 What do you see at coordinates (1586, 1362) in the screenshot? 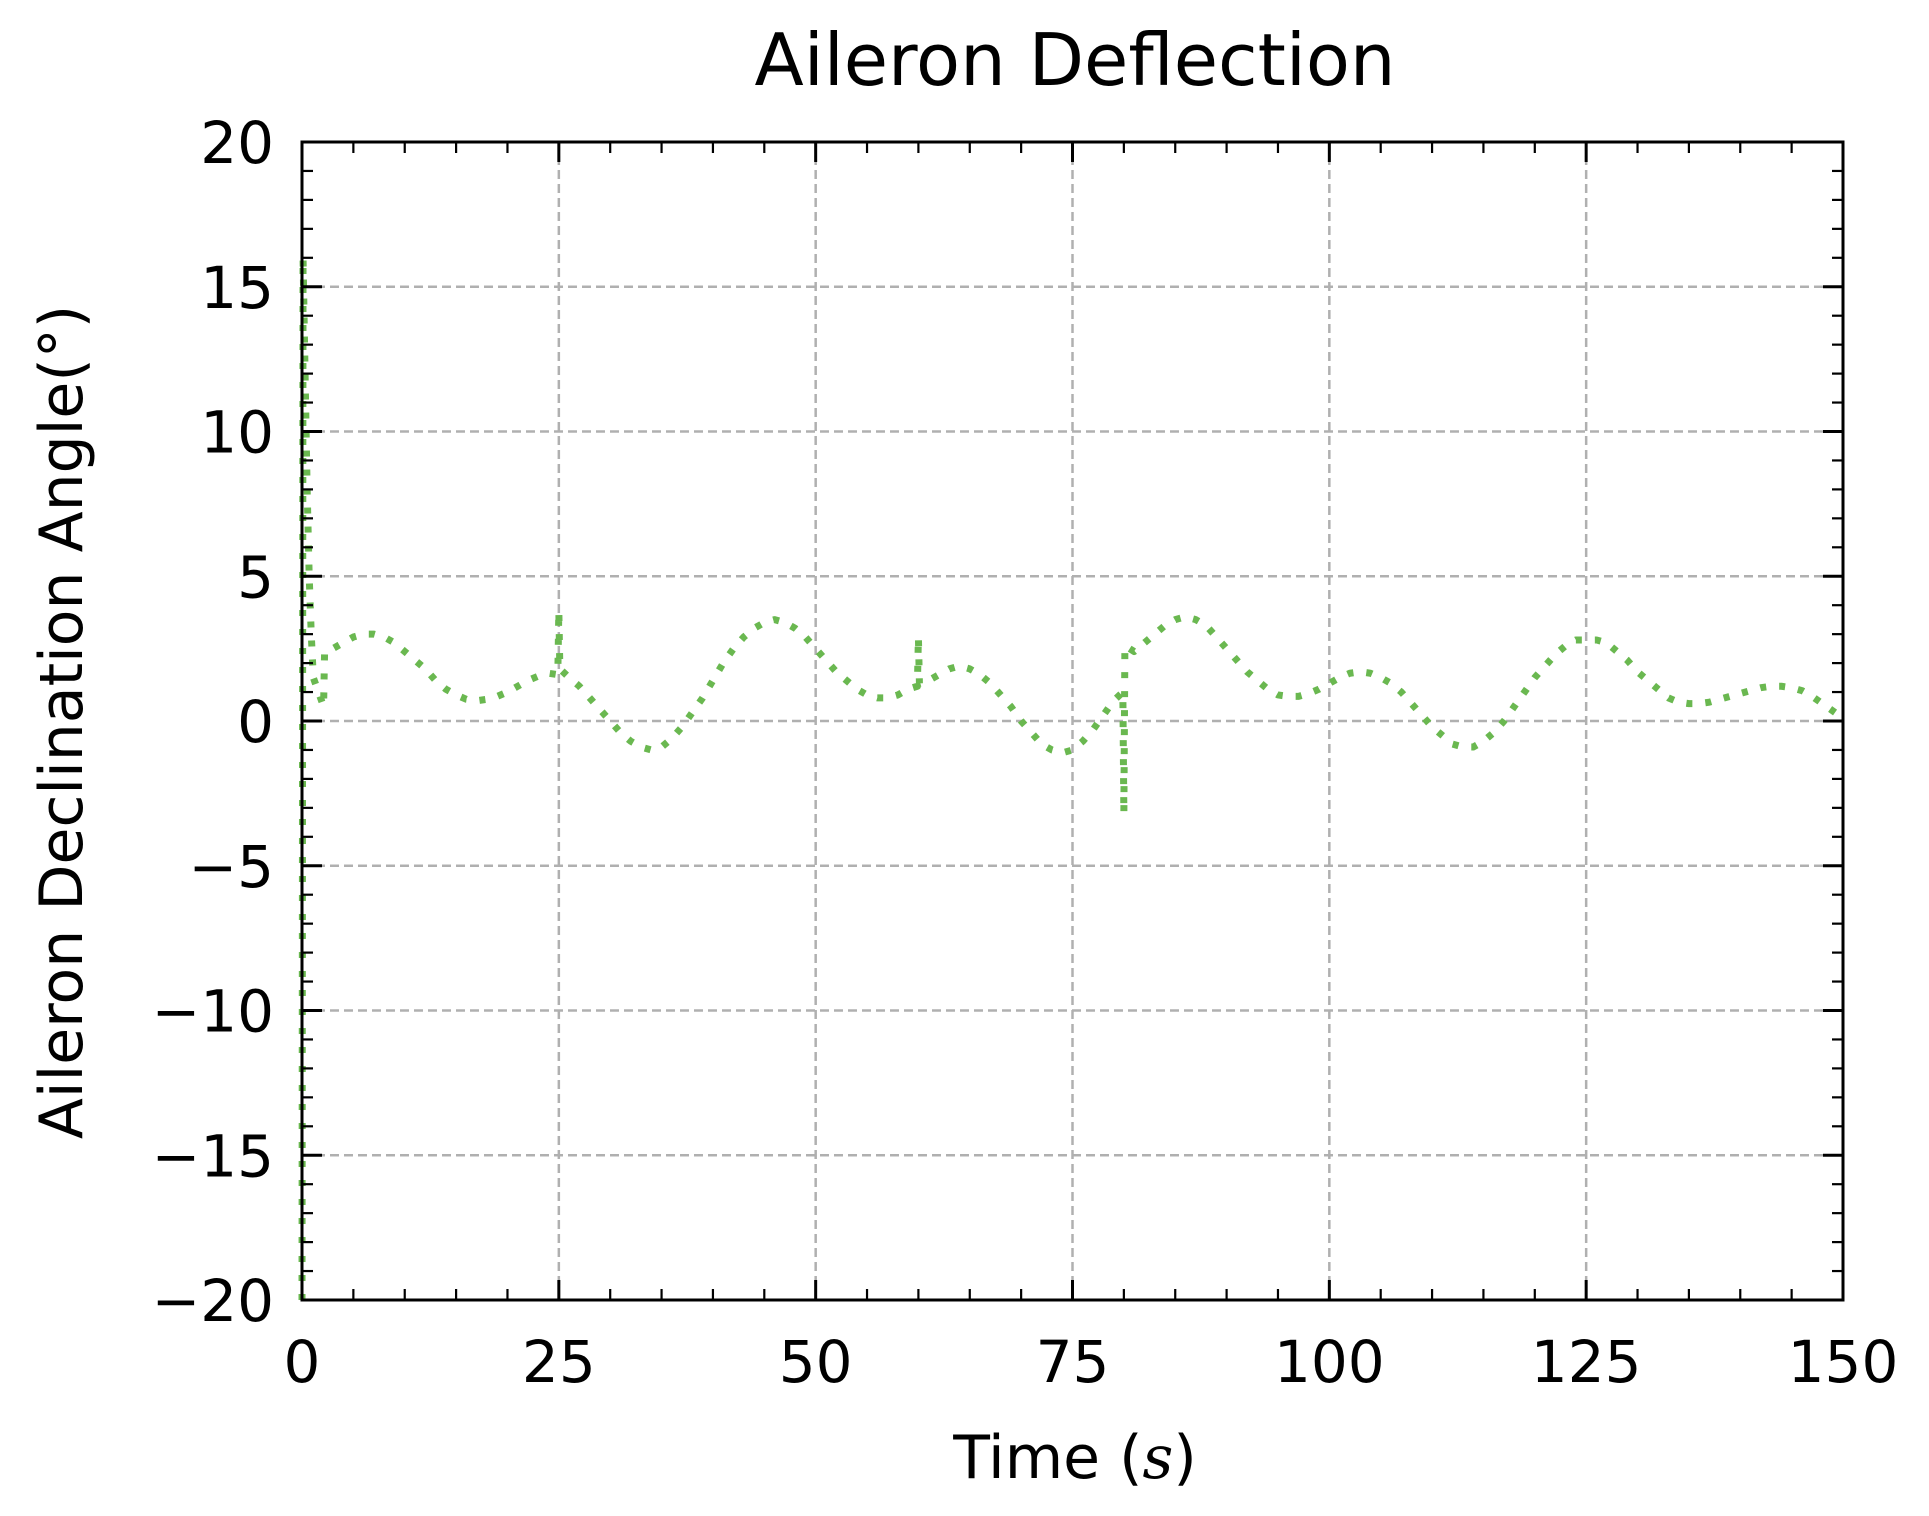
I see `x-tick-label: 125` at bounding box center [1586, 1362].